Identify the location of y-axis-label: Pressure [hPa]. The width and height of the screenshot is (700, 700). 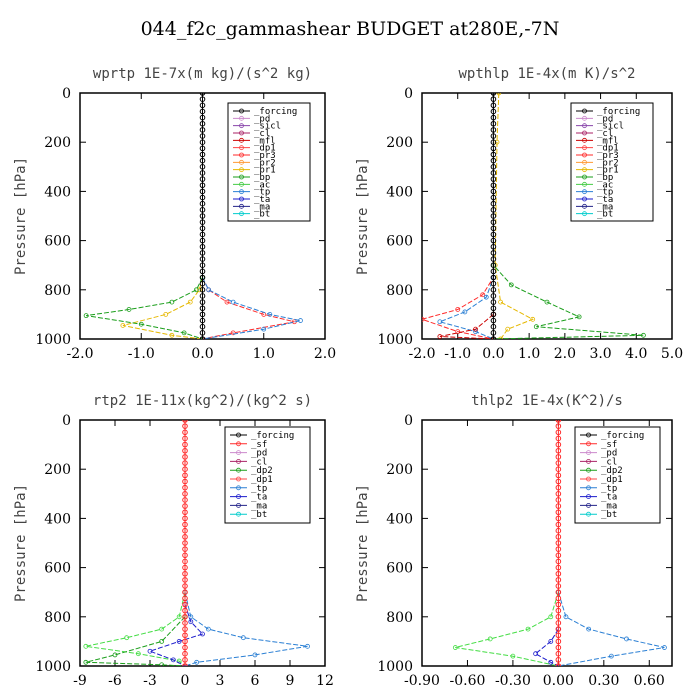
(21, 216).